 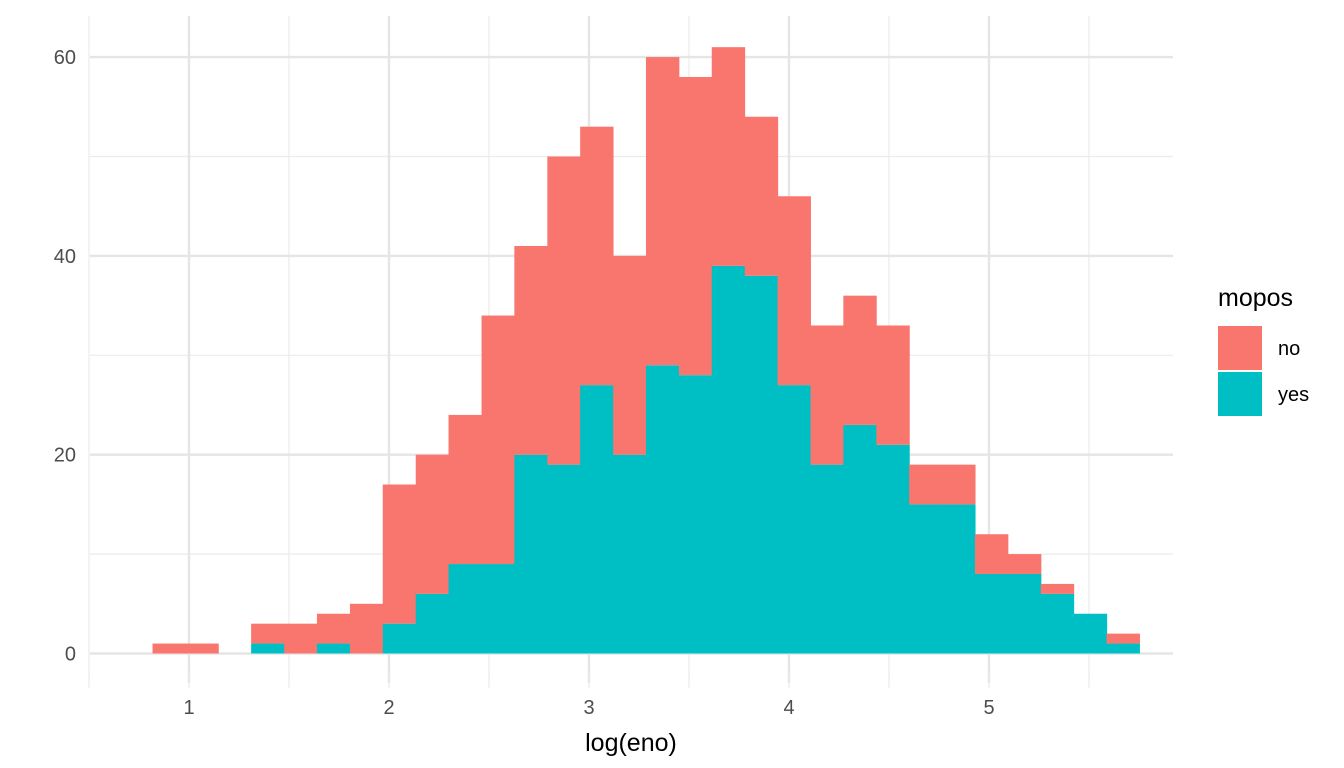 I want to click on legend-key-no, so click(x=1240, y=348).